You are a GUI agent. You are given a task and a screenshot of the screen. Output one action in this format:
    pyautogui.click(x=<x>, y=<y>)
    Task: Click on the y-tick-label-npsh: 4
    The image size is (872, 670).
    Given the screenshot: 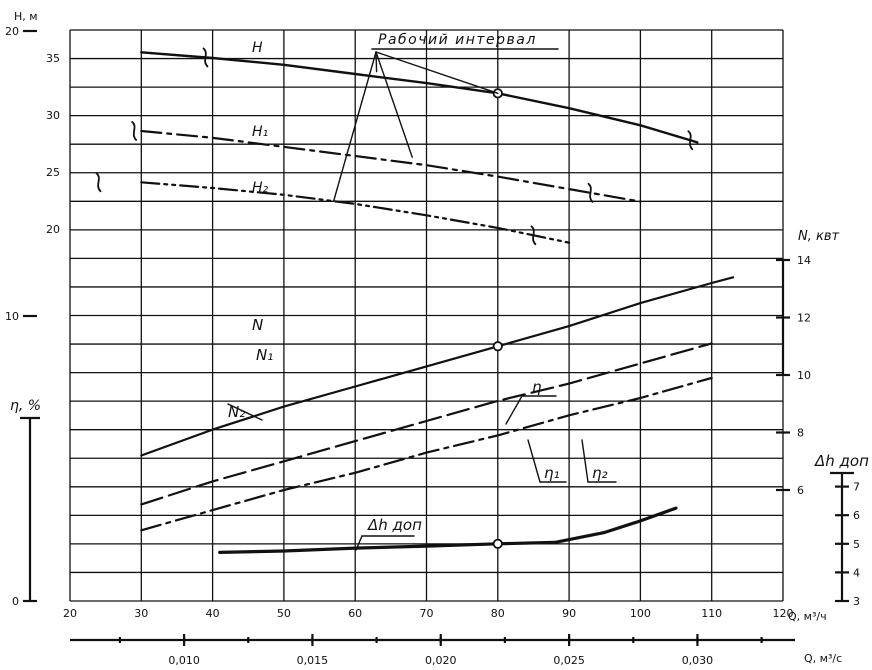 What is the action you would take?
    pyautogui.click(x=856, y=572)
    